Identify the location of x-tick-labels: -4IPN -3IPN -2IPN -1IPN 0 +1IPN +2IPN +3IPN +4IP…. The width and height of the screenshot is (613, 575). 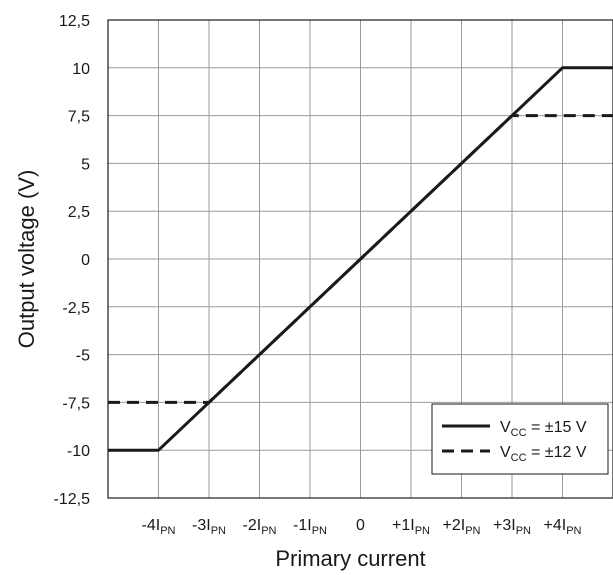
(362, 527).